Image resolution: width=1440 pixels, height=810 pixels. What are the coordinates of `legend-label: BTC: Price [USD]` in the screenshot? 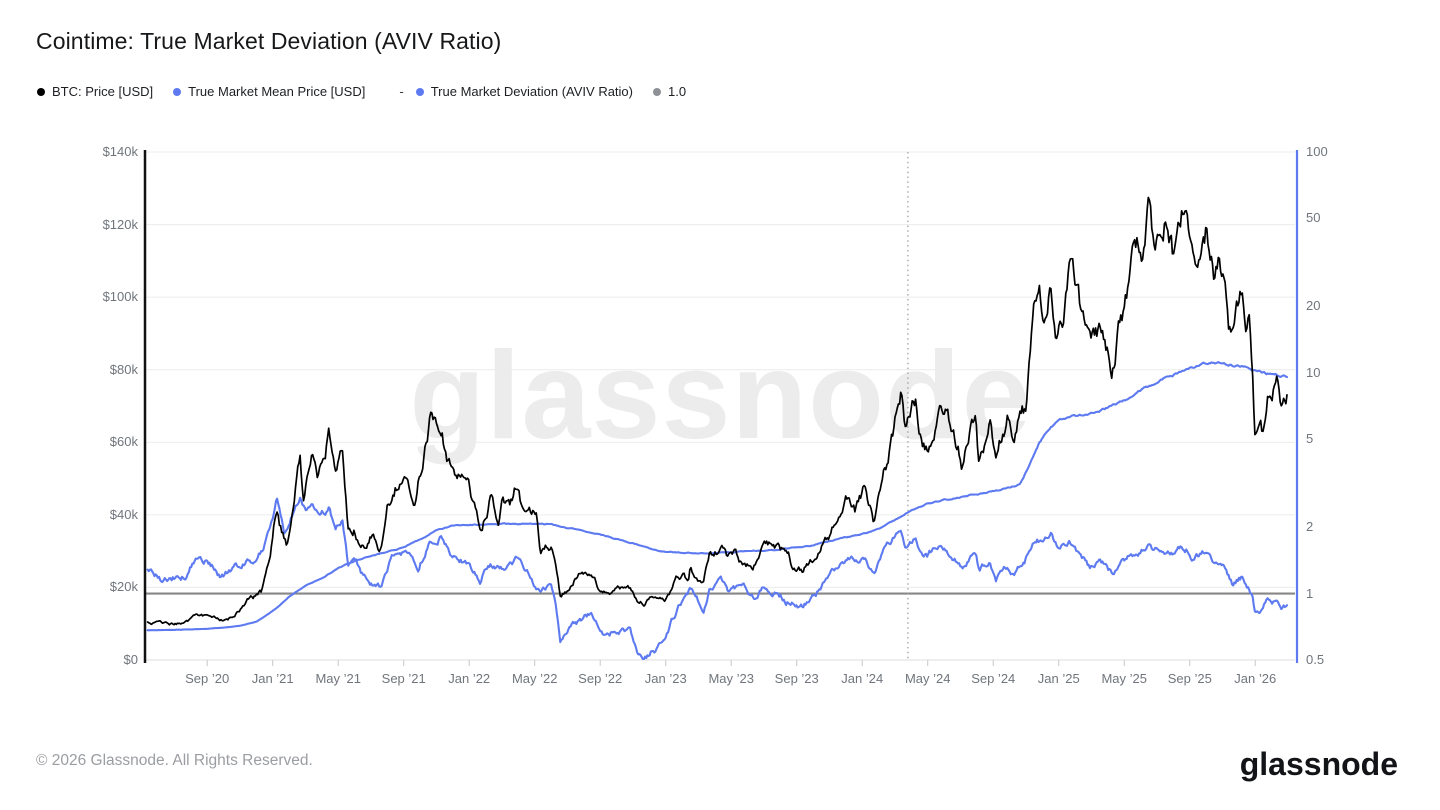 It's located at (103, 91).